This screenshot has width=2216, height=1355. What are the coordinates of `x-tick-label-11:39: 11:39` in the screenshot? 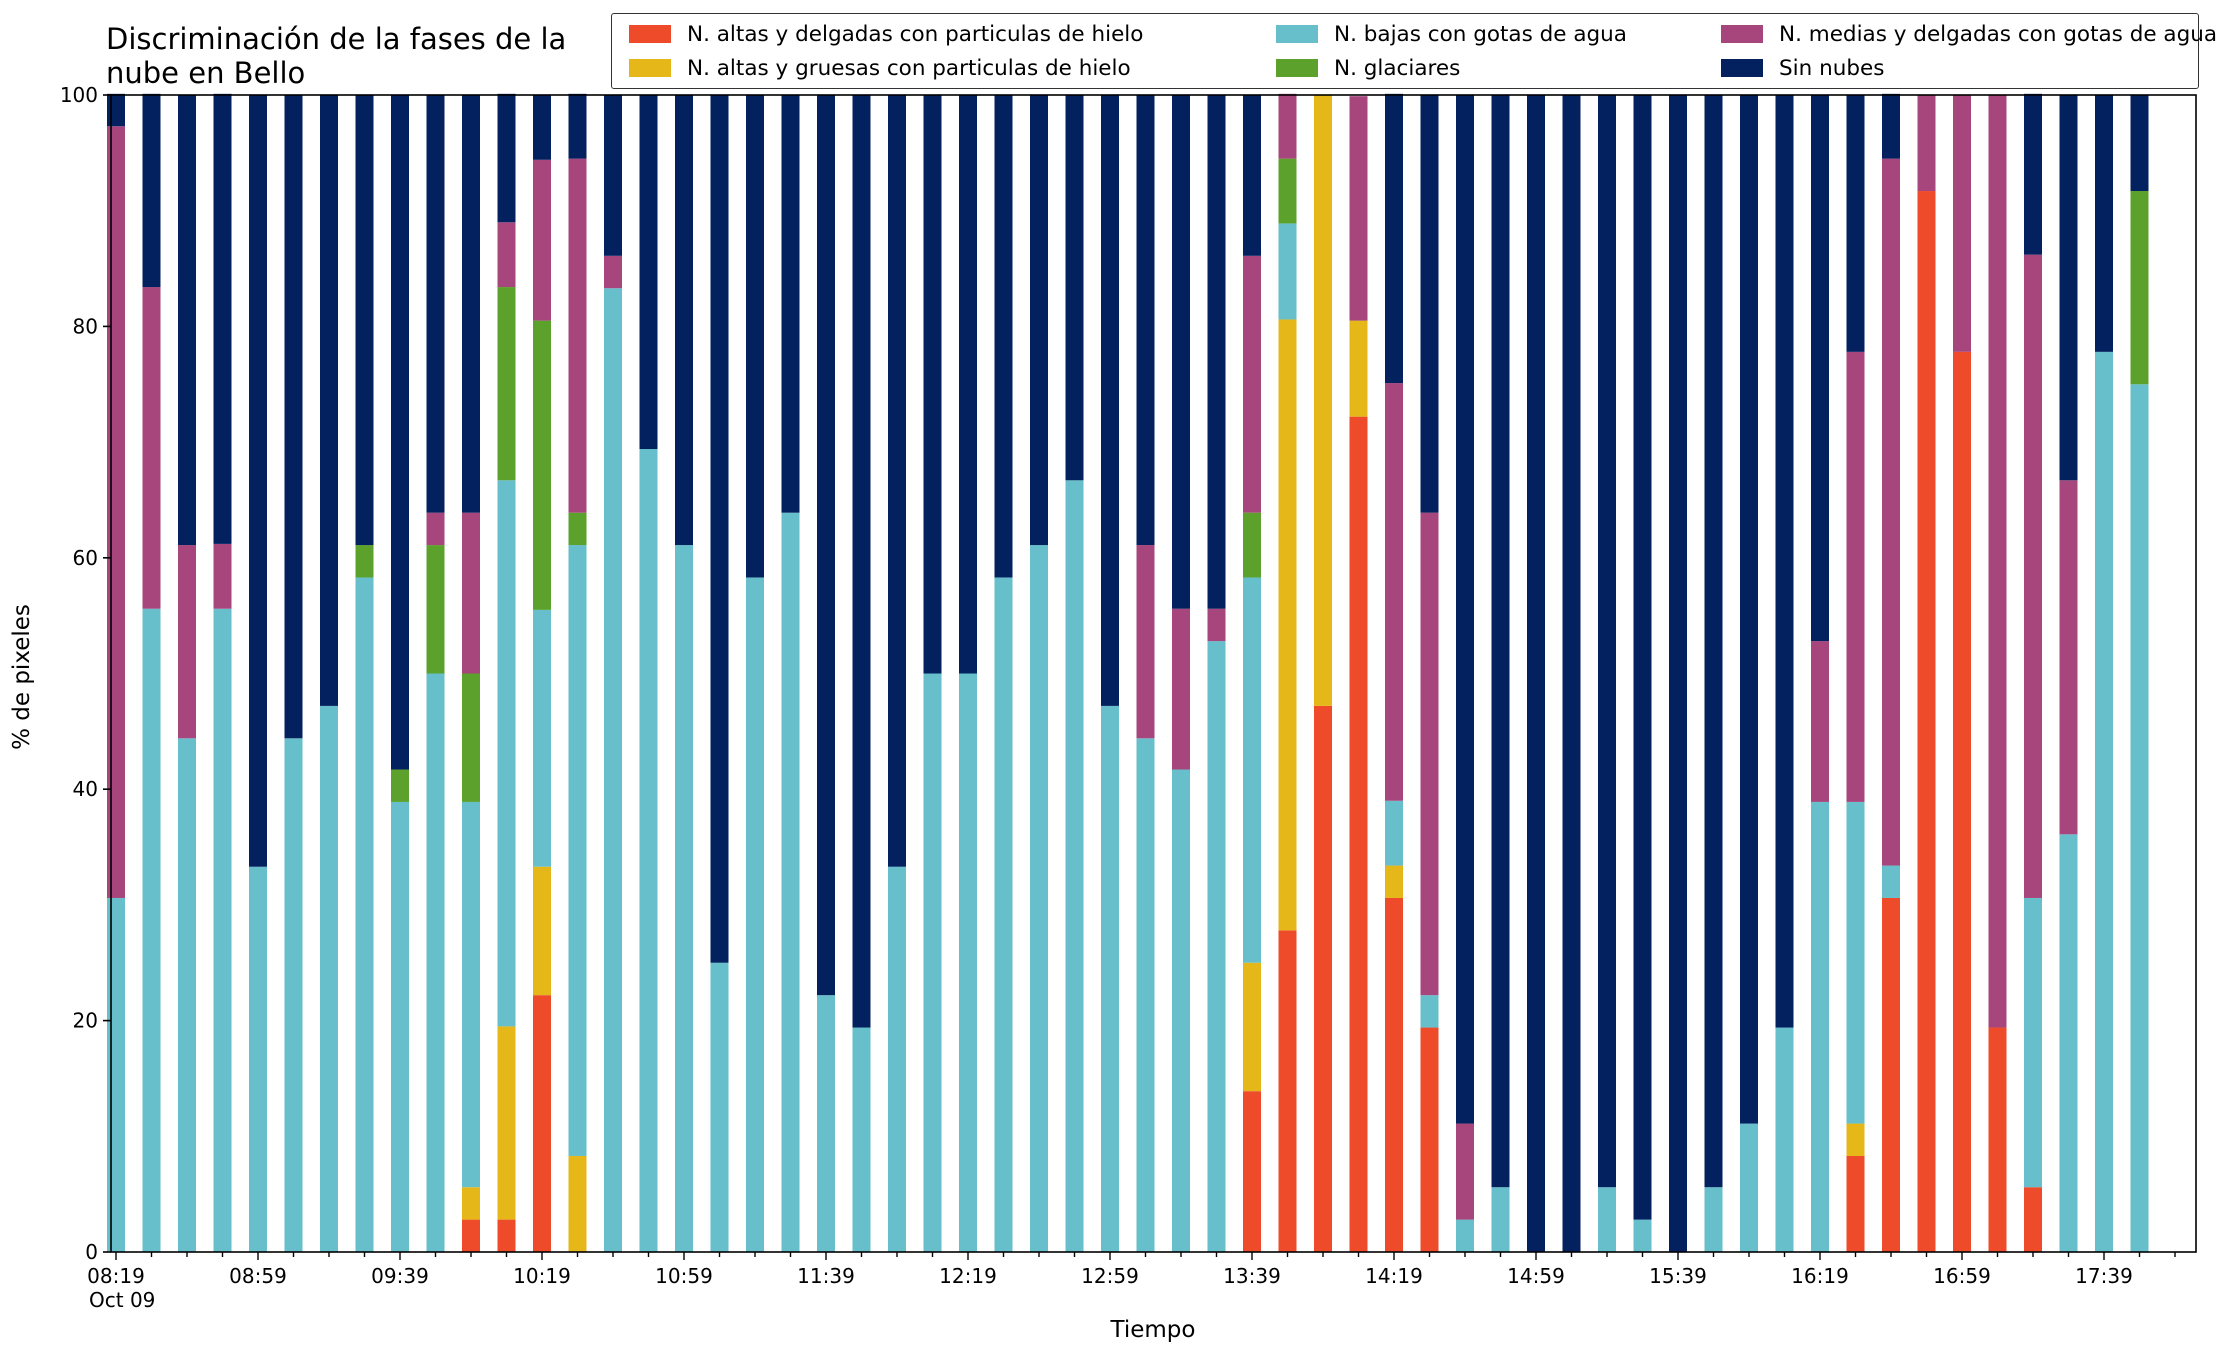 It's located at (826, 1276).